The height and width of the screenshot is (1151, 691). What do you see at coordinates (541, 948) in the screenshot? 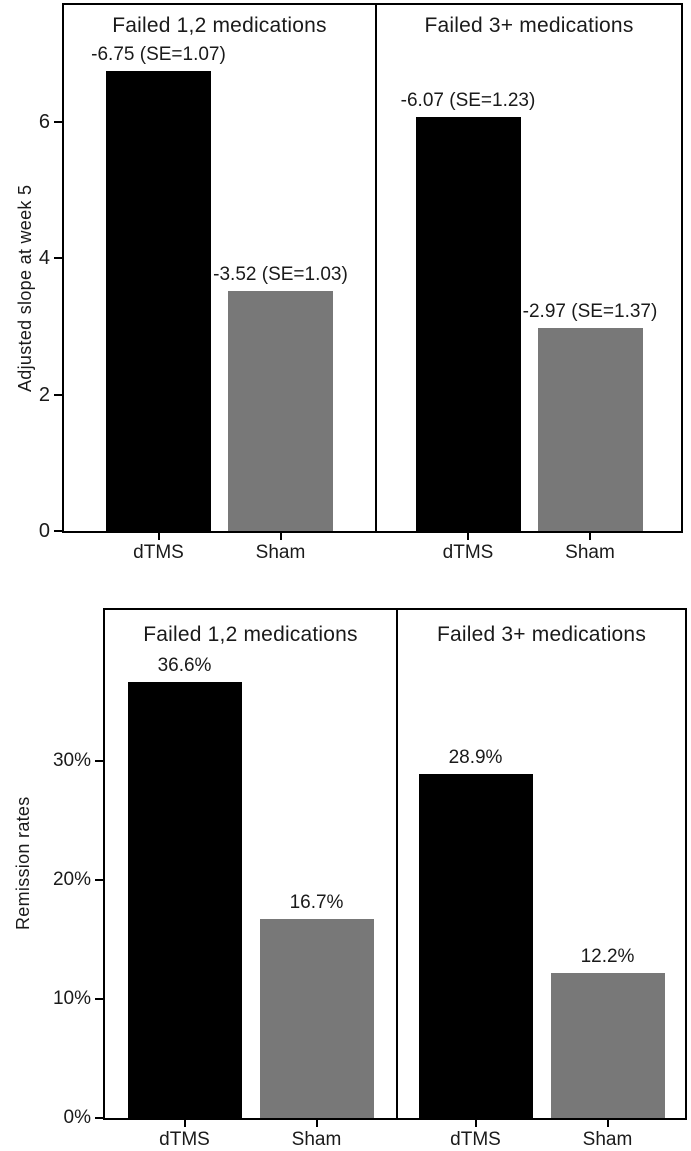
I see `bars-row: 28.9% dTMS 12.2% Sham` at bounding box center [541, 948].